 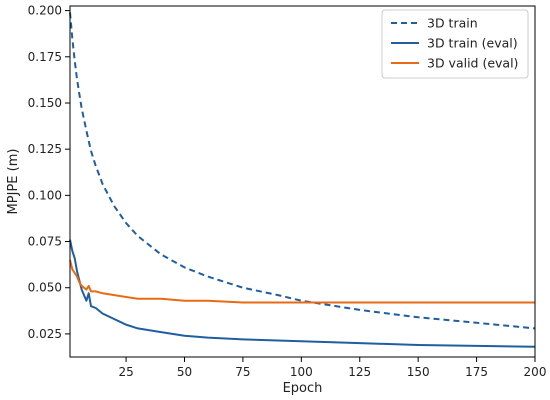 I want to click on x-tick-label: 175, so click(x=476, y=372).